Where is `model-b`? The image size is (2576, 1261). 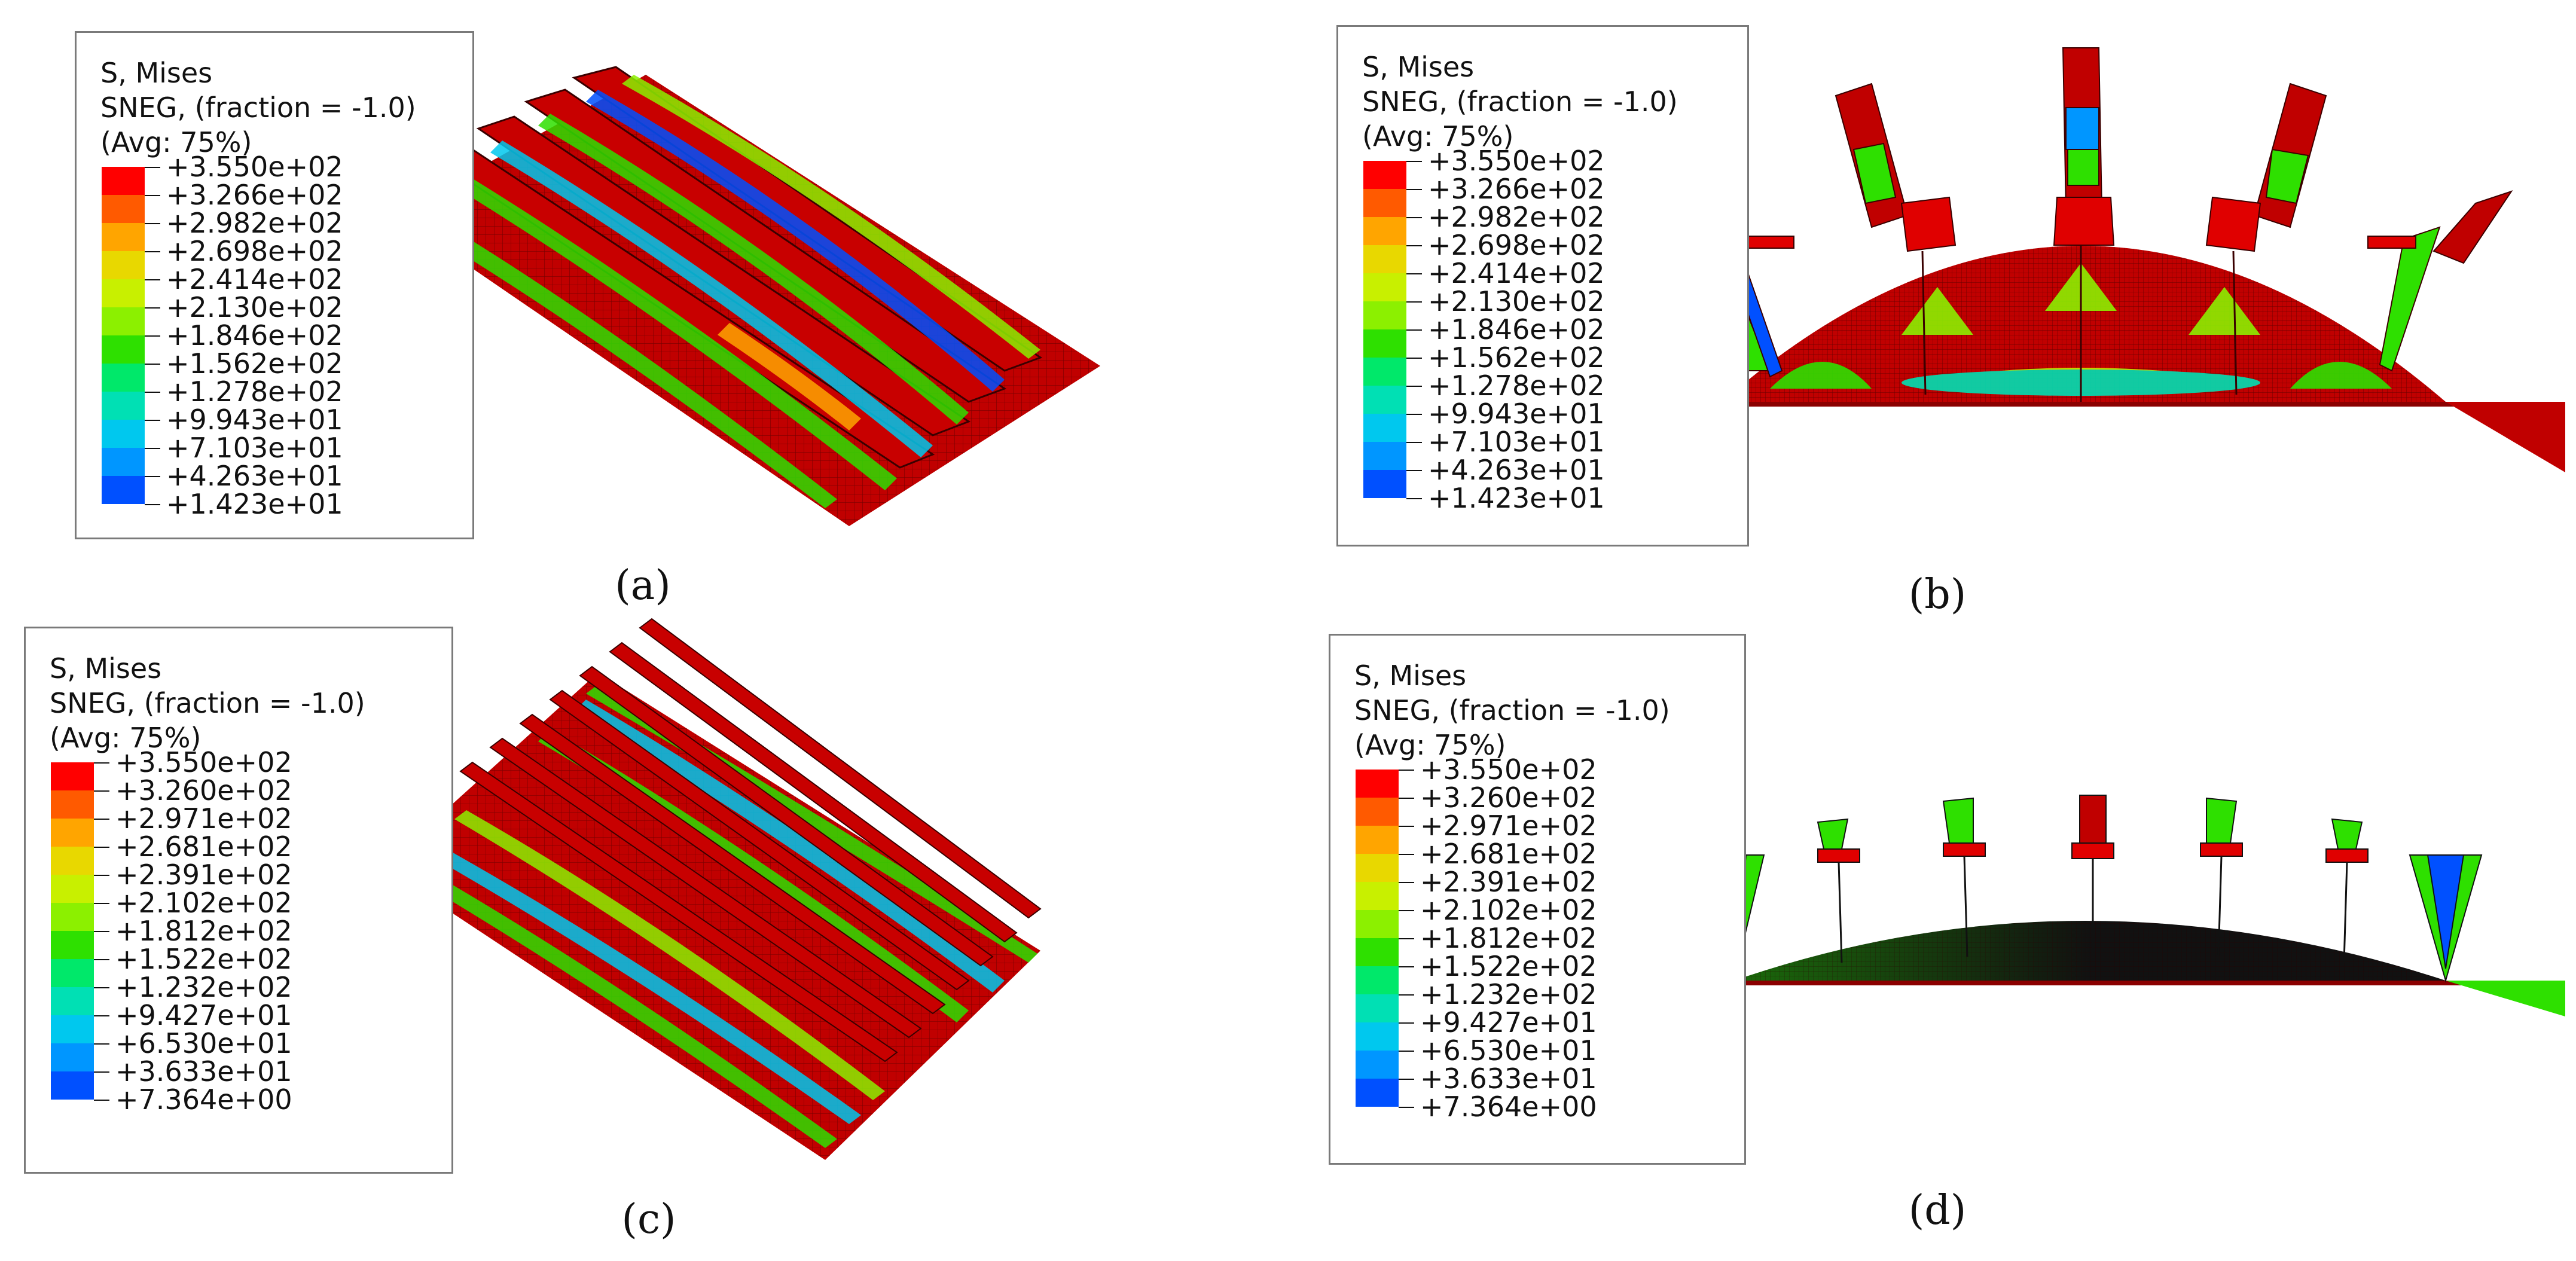
model-b is located at coordinates (2095, 260).